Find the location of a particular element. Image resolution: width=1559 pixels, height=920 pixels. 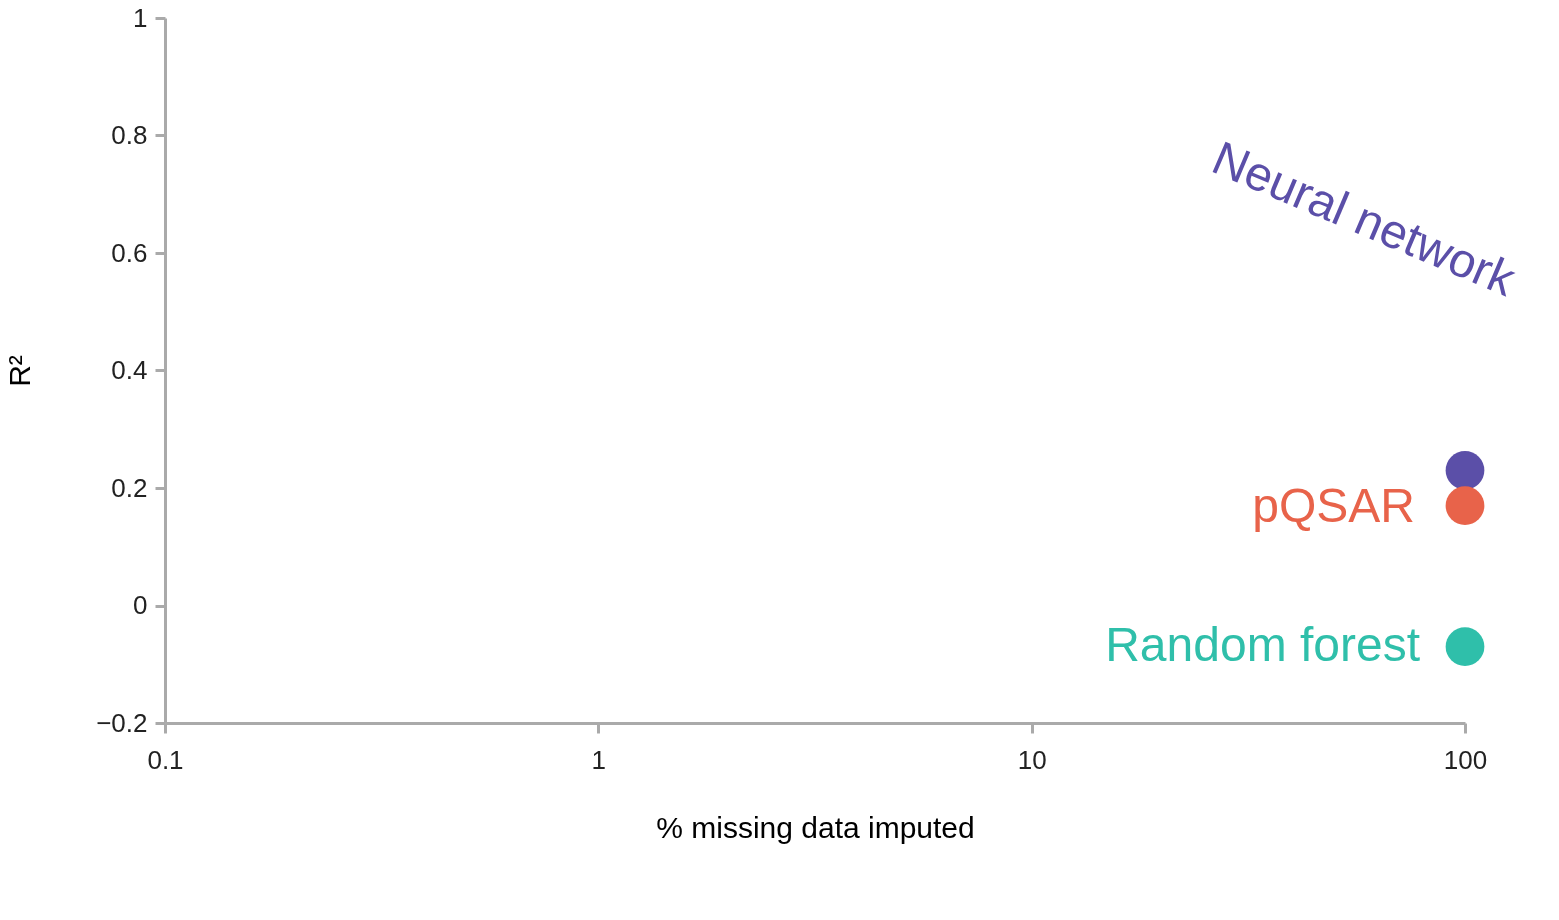

y-tick-label: 1 is located at coordinates (140, 17).